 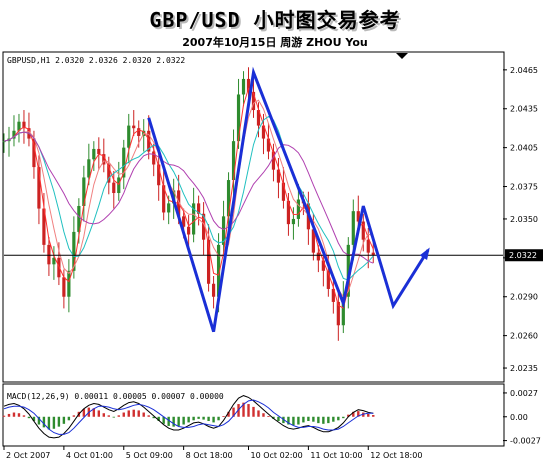 What do you see at coordinates (524, 109) in the screenshot?
I see `price-axis-tick-label: 2.0435` at bounding box center [524, 109].